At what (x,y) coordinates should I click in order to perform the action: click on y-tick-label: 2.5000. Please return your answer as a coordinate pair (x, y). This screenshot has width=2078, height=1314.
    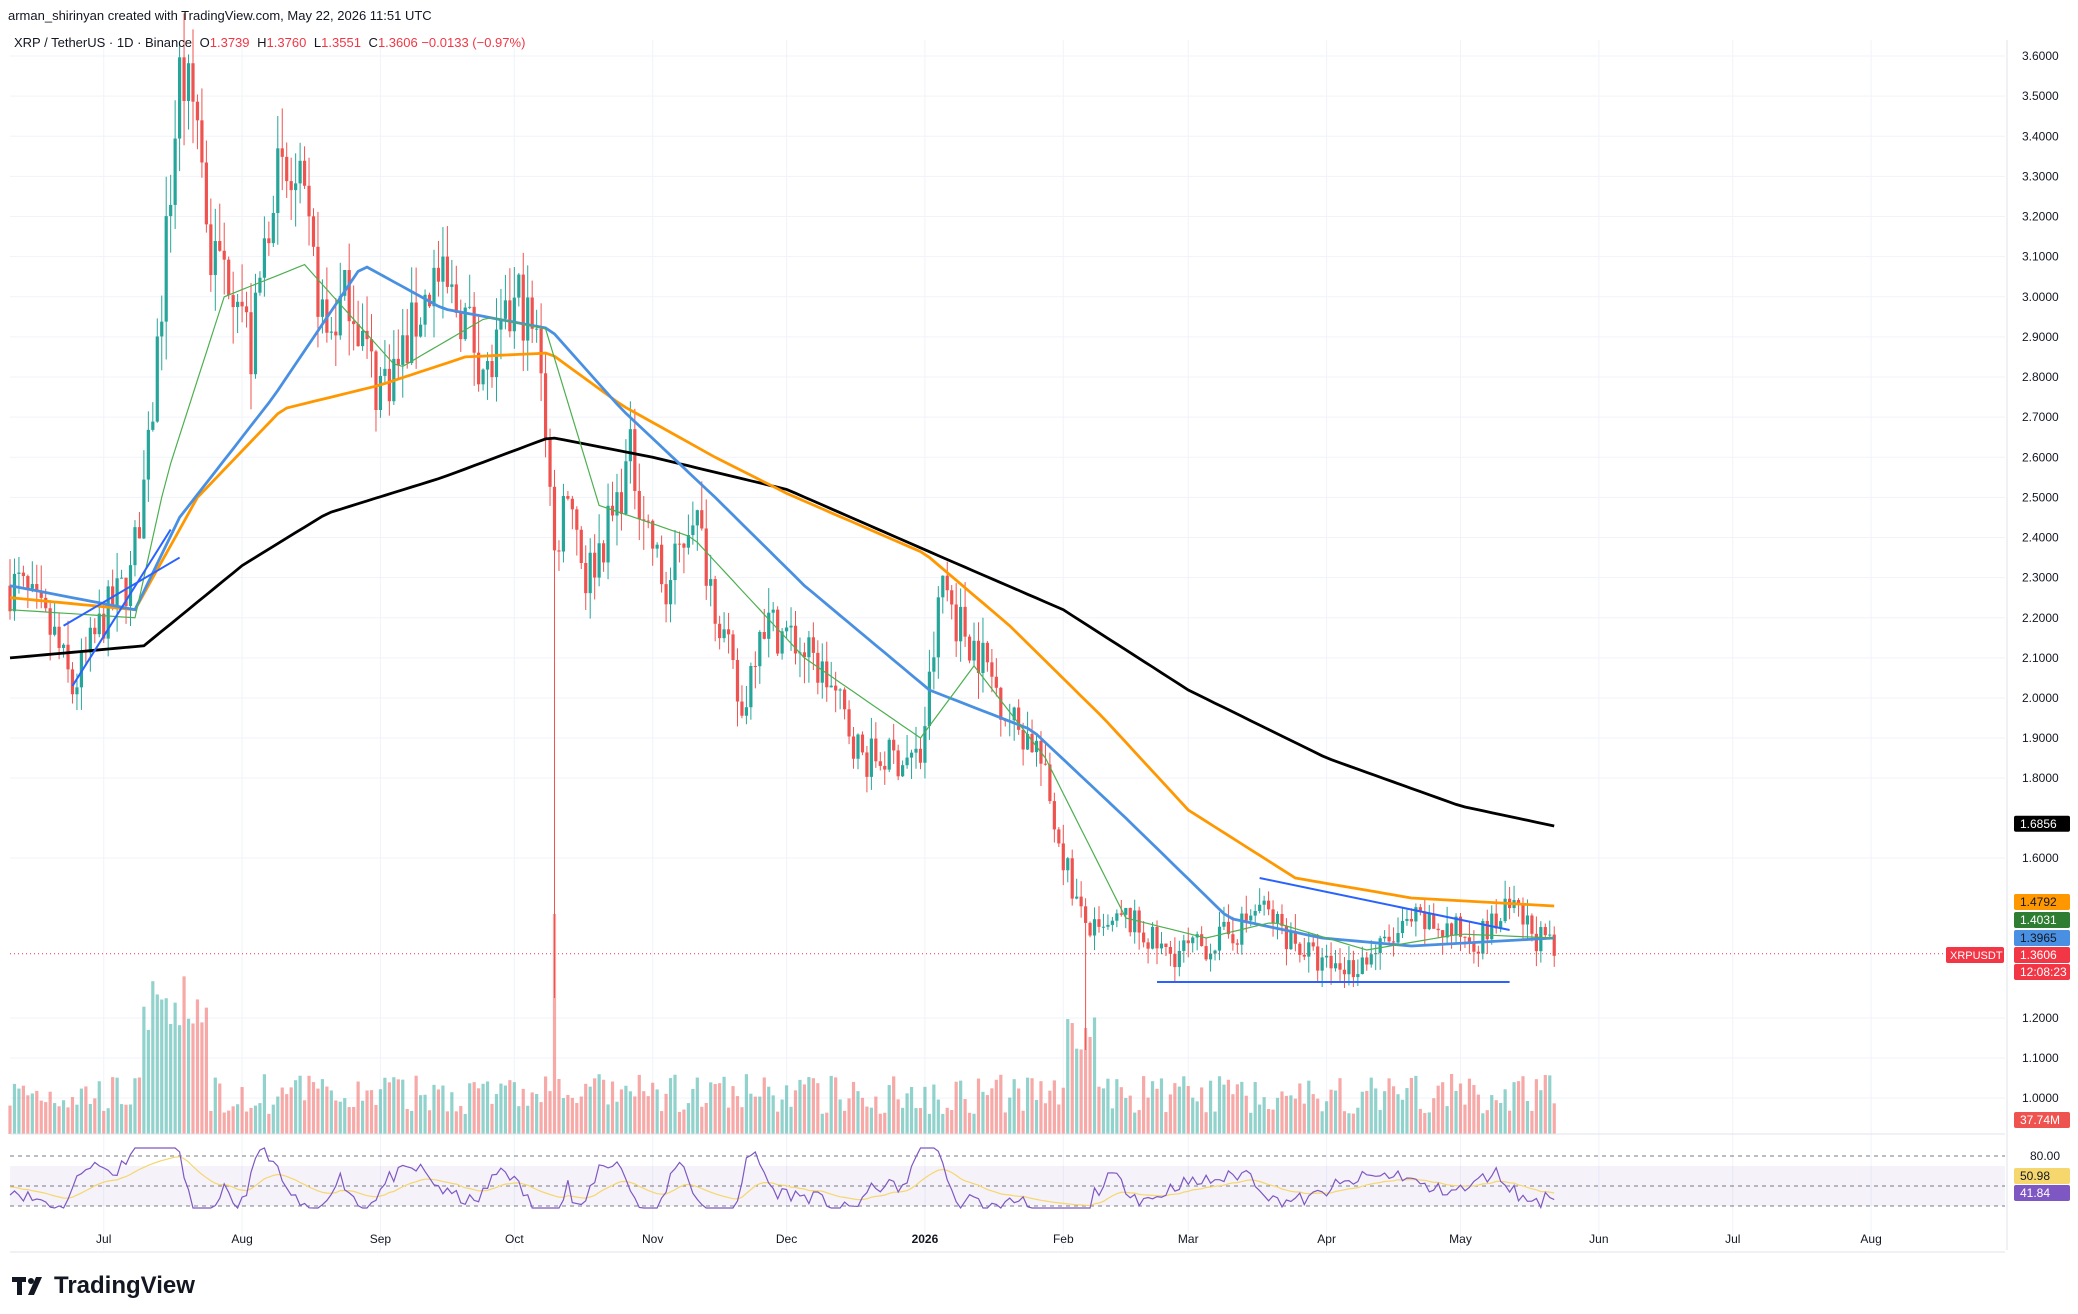
    Looking at the image, I should click on (2040, 497).